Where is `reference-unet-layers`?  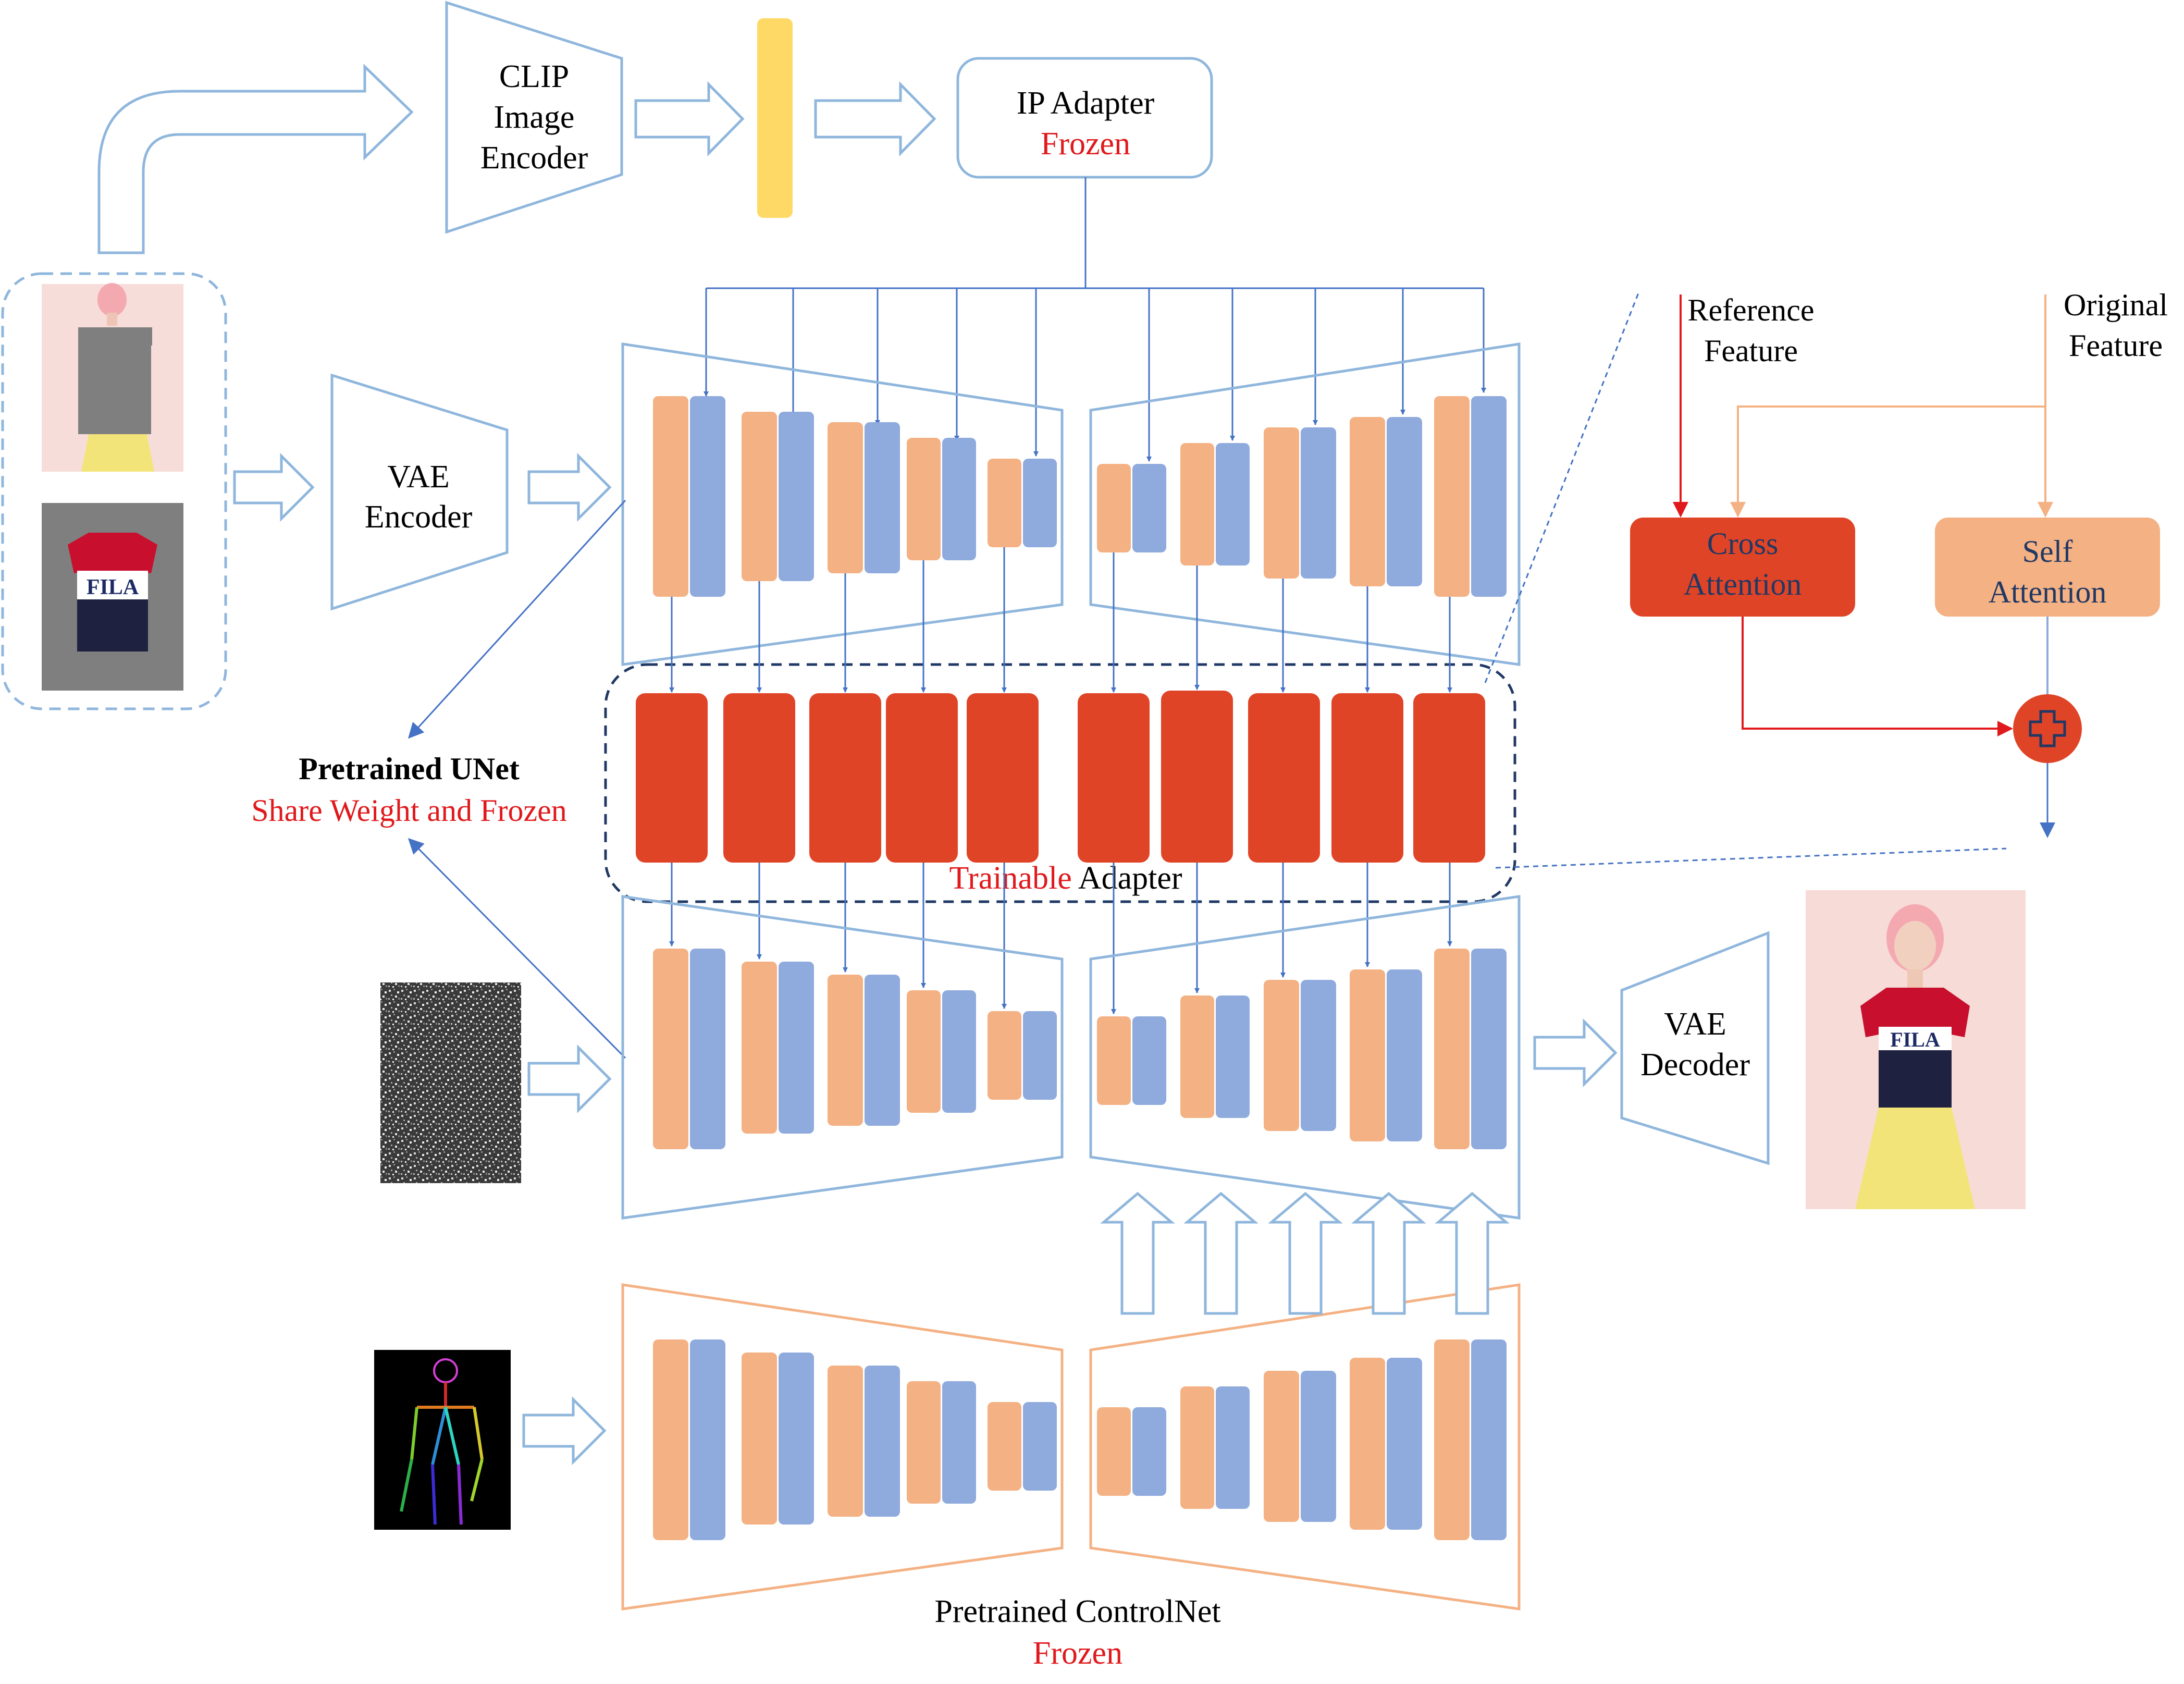
reference-unet-layers is located at coordinates (1080, 496).